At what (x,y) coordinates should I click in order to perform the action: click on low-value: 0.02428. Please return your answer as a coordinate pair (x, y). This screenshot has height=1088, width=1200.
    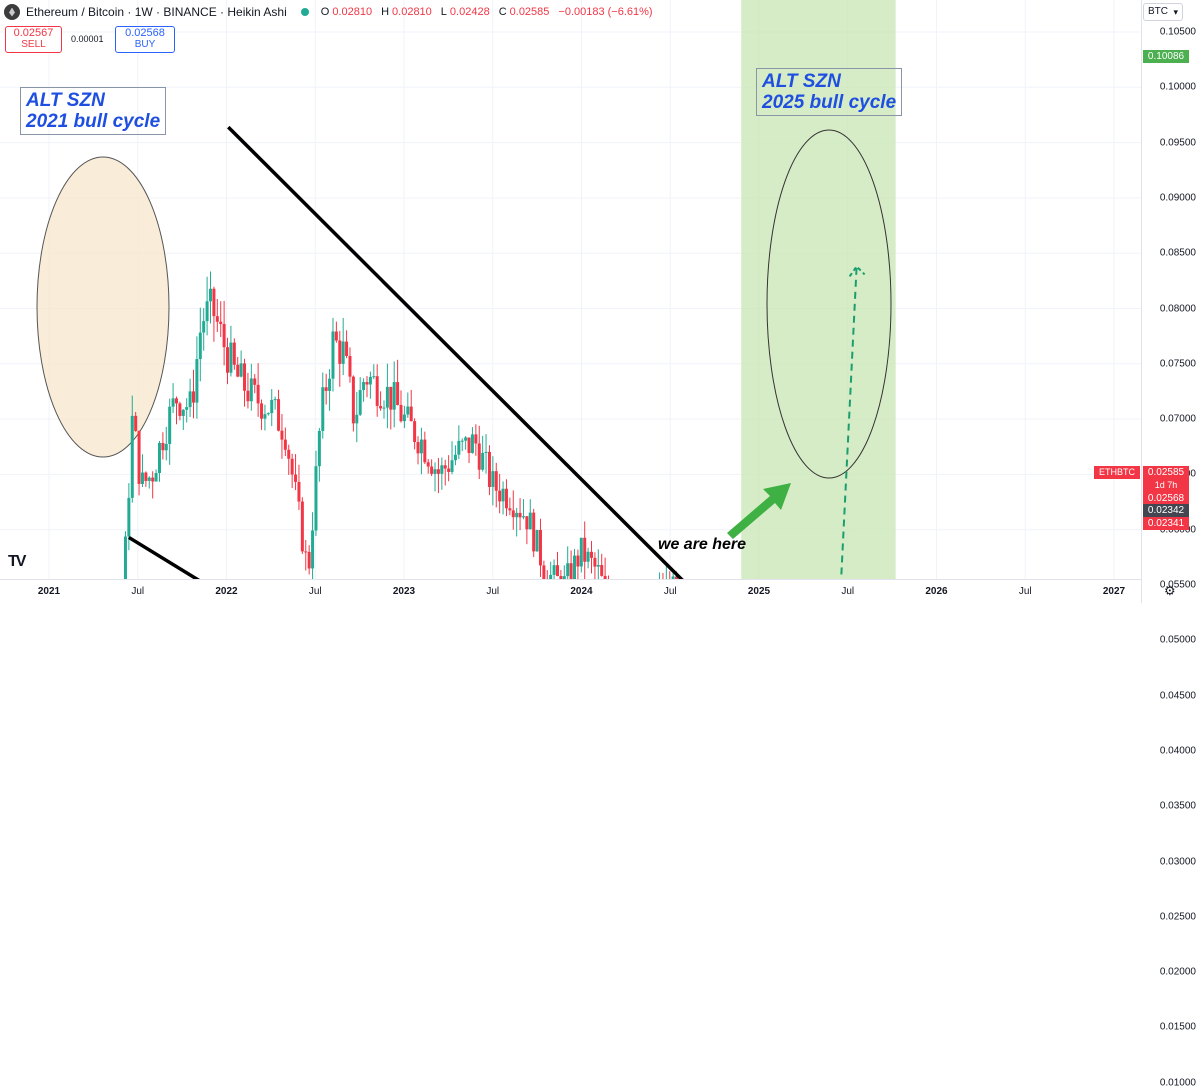
    Looking at the image, I should click on (469, 12).